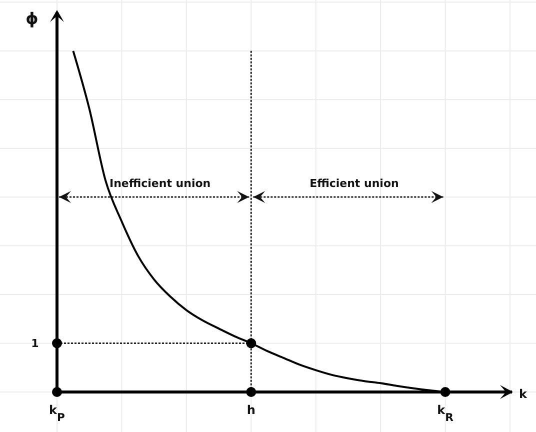  I want to click on y-axis-title: ϕ, so click(32, 18).